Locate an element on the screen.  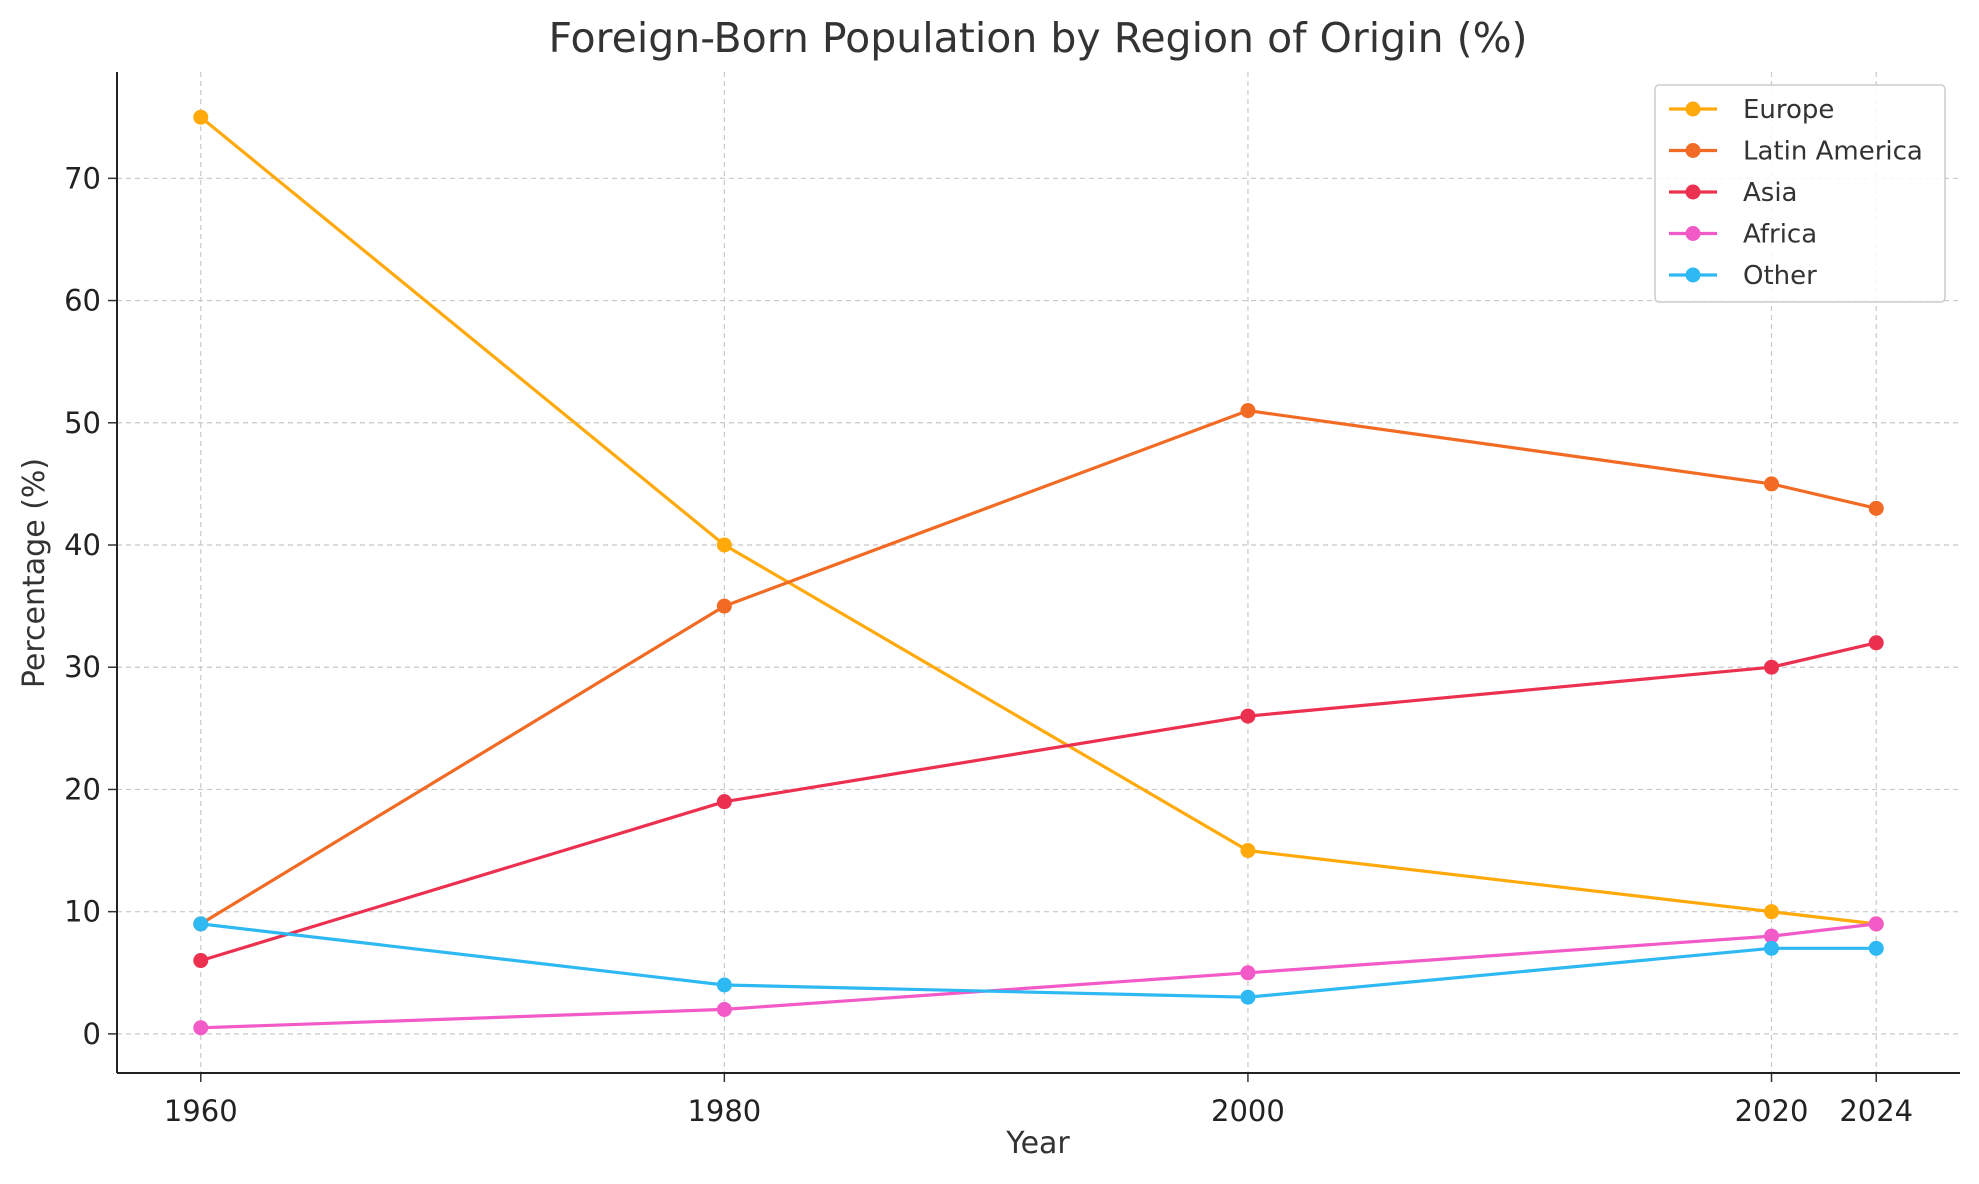
legend-label: Africa is located at coordinates (1780, 235).